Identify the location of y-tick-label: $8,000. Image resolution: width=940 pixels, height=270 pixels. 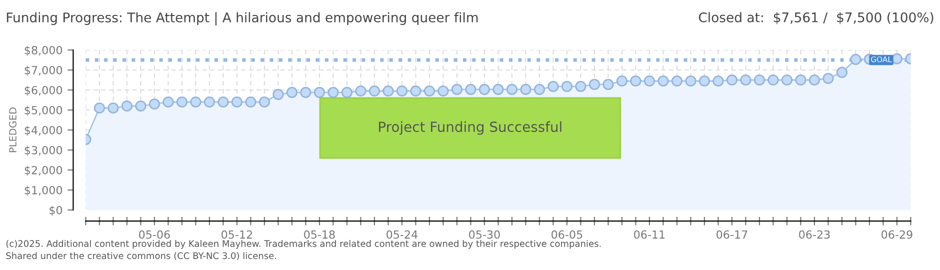
(43, 51).